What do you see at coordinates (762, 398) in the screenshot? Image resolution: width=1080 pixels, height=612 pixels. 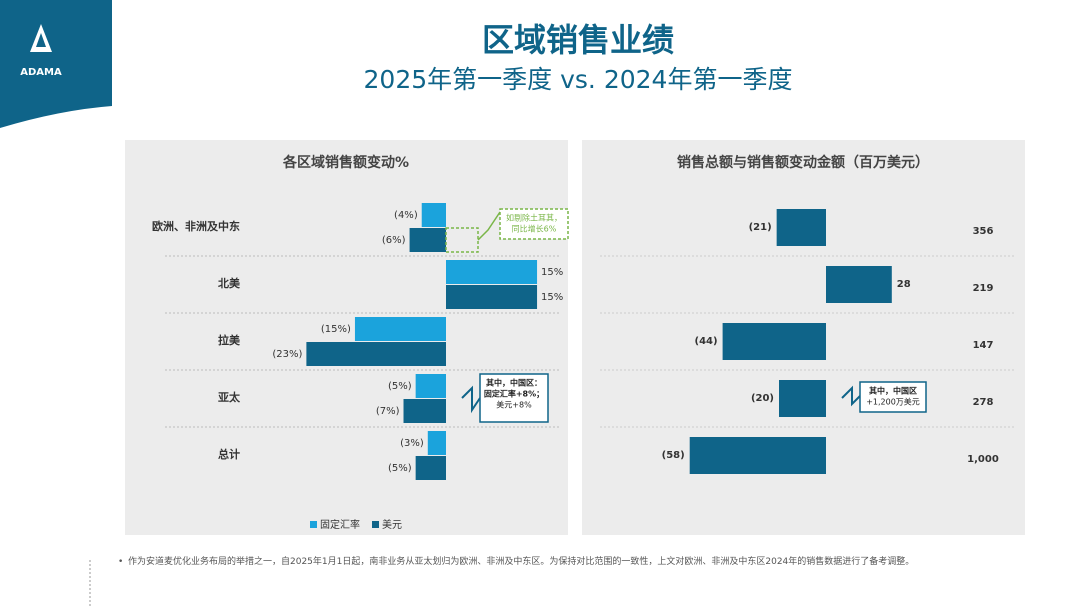 I see `value-label: (20)` at bounding box center [762, 398].